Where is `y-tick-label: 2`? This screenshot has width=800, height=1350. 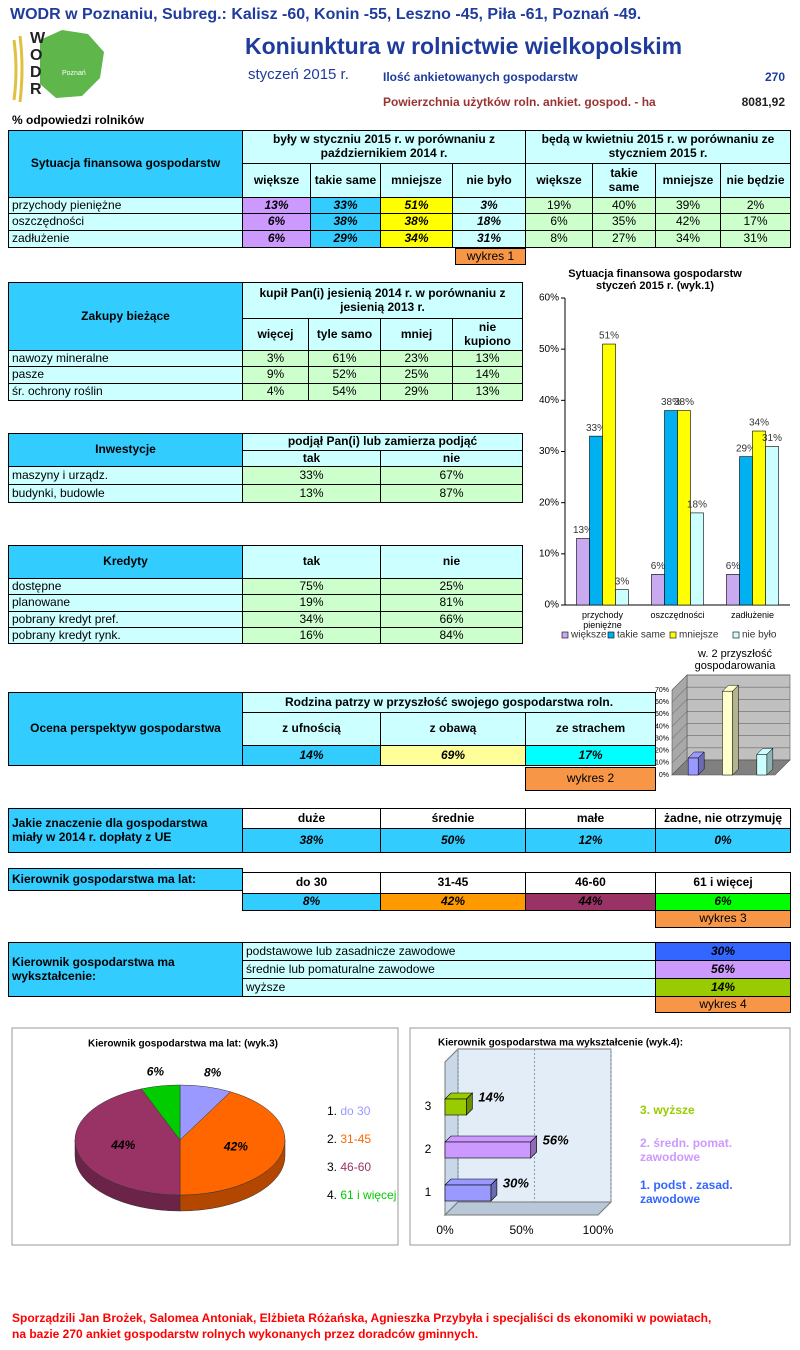
y-tick-label: 2 is located at coordinates (428, 1149).